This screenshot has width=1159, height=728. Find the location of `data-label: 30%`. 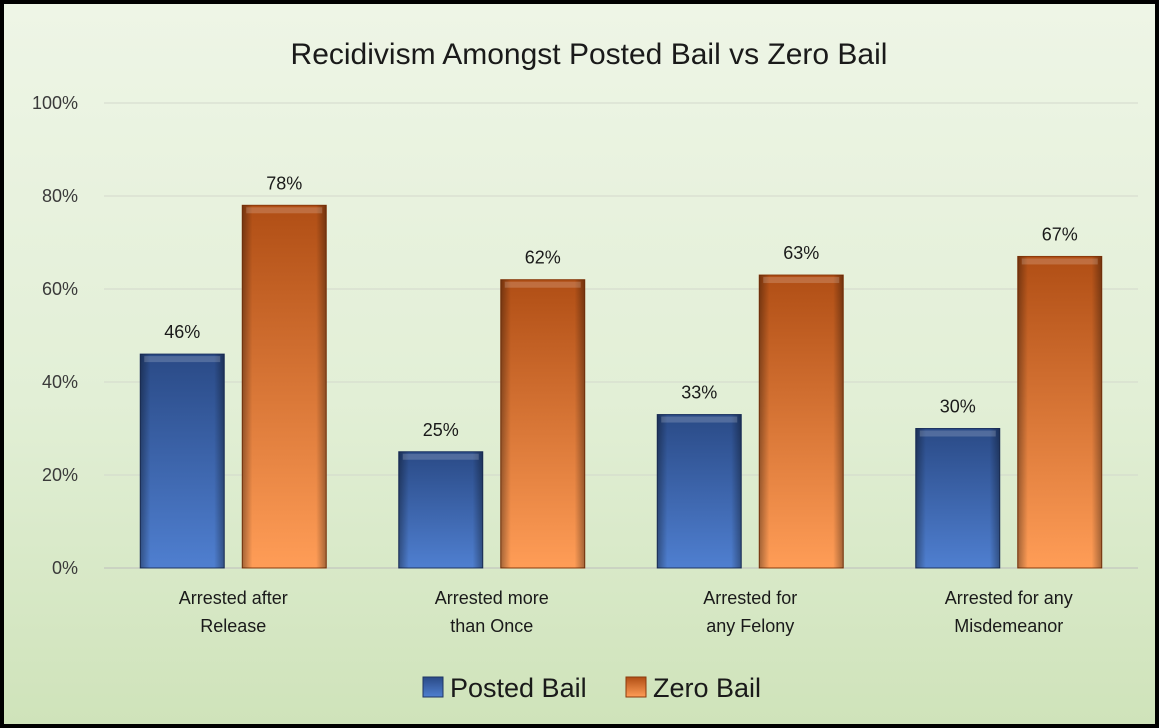

data-label: 30% is located at coordinates (958, 407).